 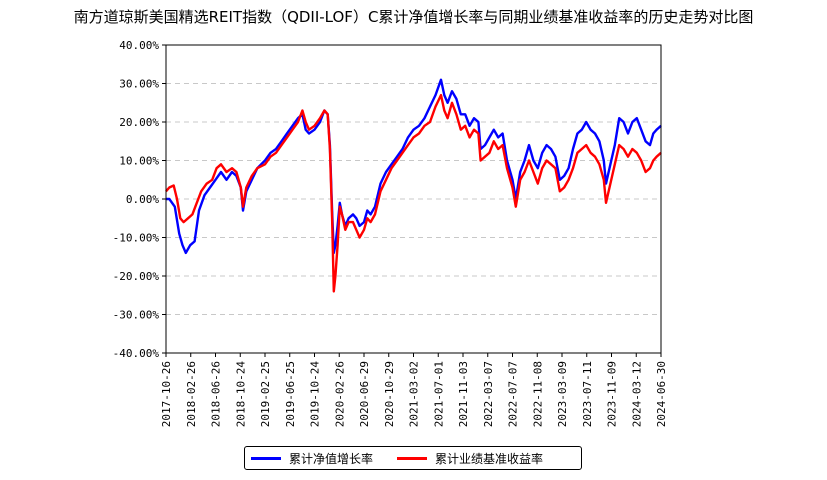 What do you see at coordinates (216, 394) in the screenshot?
I see `x-tick-label: 2018-06-26` at bounding box center [216, 394].